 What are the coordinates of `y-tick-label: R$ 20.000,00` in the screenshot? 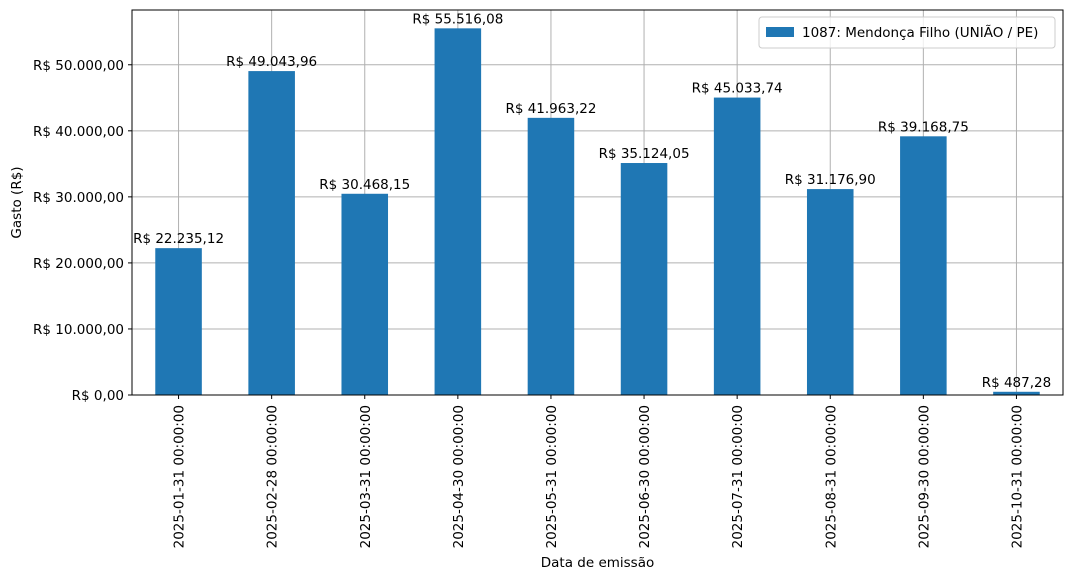 It's located at (78, 264).